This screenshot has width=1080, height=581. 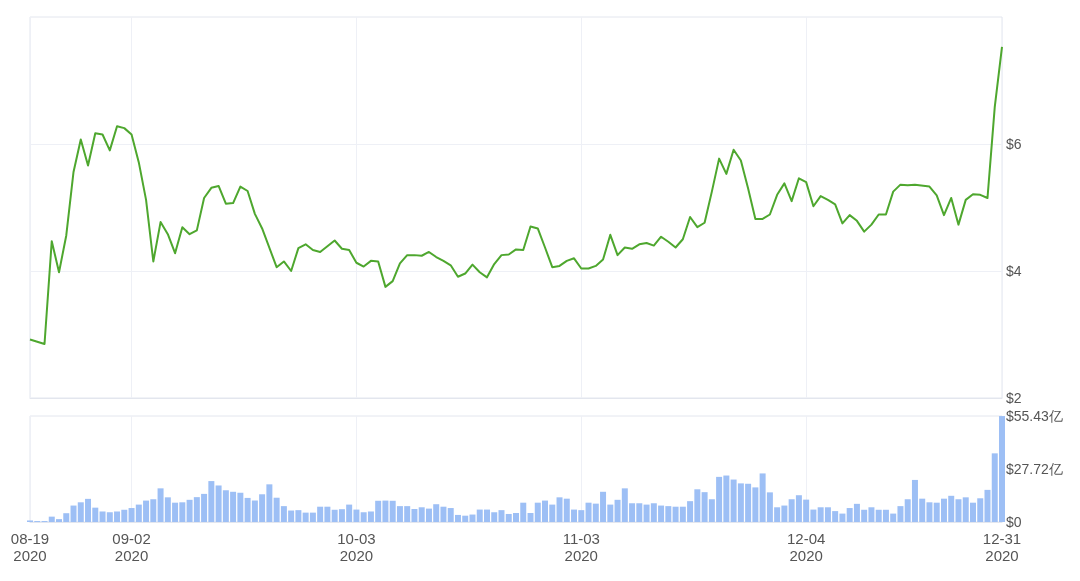 I want to click on y-tick-label: $27.72亿, so click(x=1034, y=468).